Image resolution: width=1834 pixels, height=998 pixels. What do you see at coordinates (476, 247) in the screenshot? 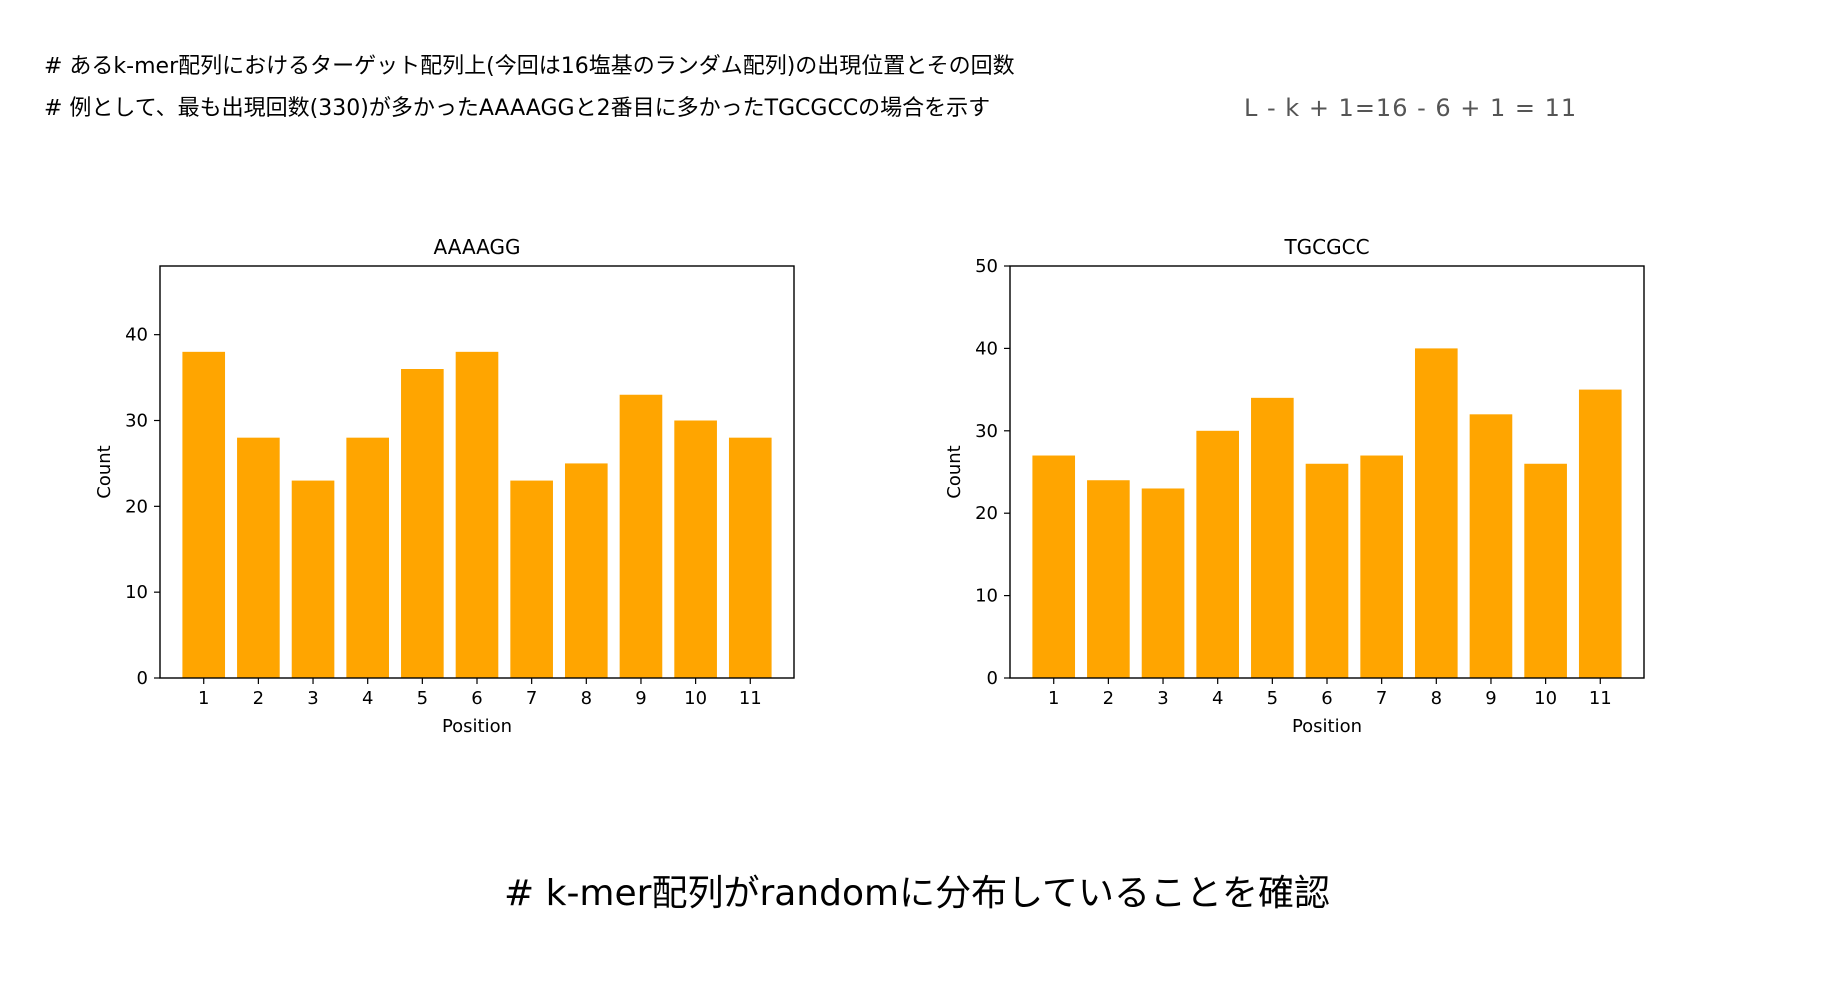
I see `aaaagg-title: AAAAGG` at bounding box center [476, 247].